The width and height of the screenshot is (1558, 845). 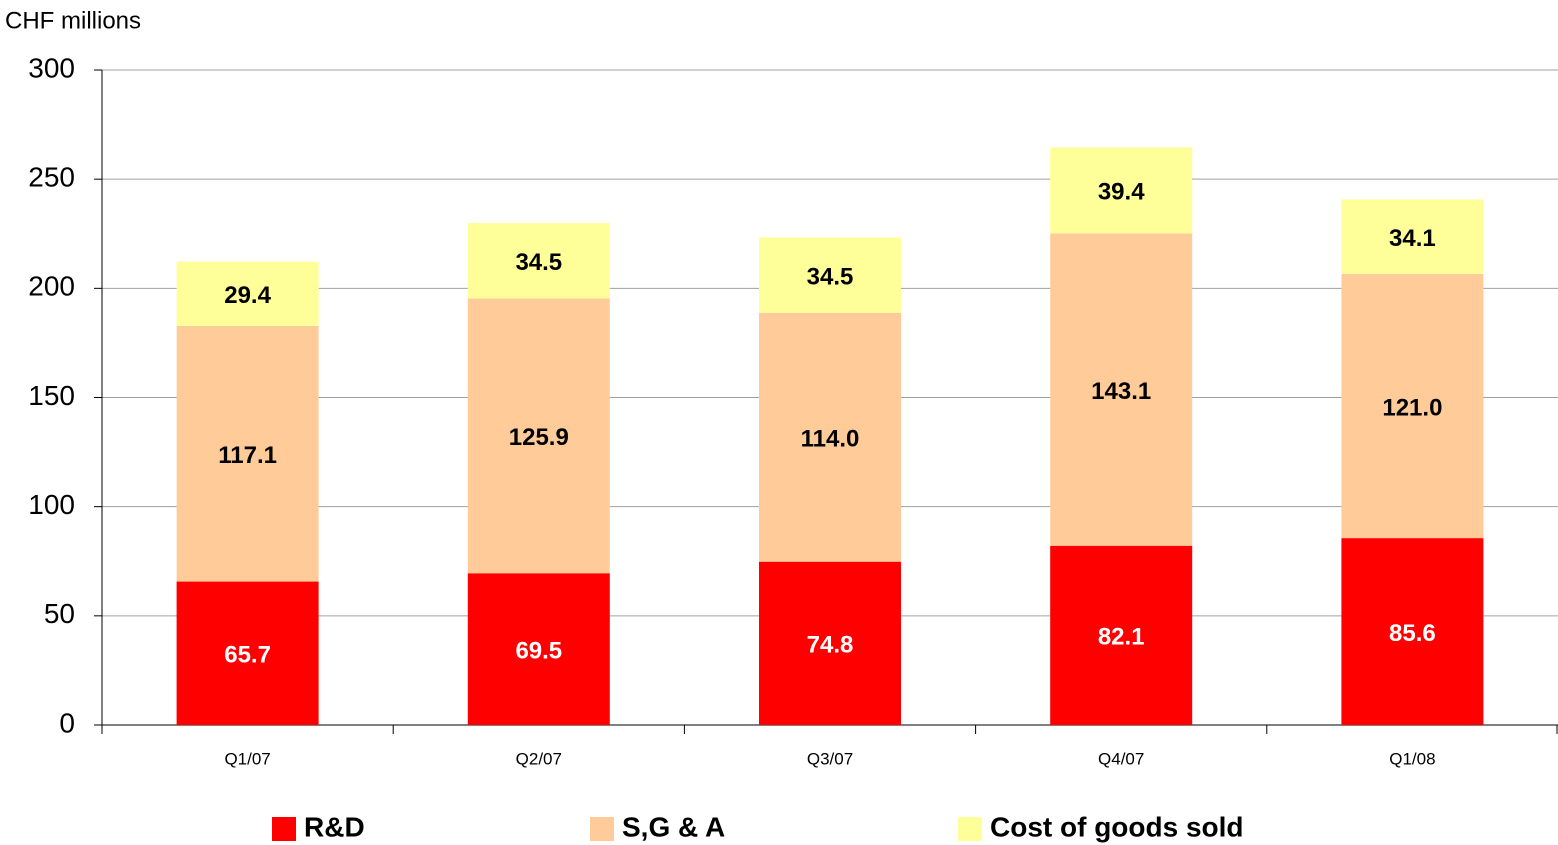 I want to click on data-label: 85.6, so click(x=1412, y=633).